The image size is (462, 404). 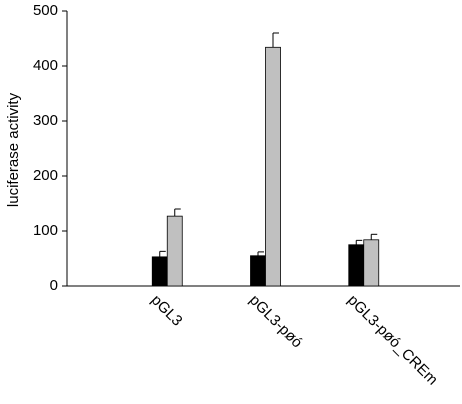 I want to click on y-tick-label: 300, so click(x=45, y=120).